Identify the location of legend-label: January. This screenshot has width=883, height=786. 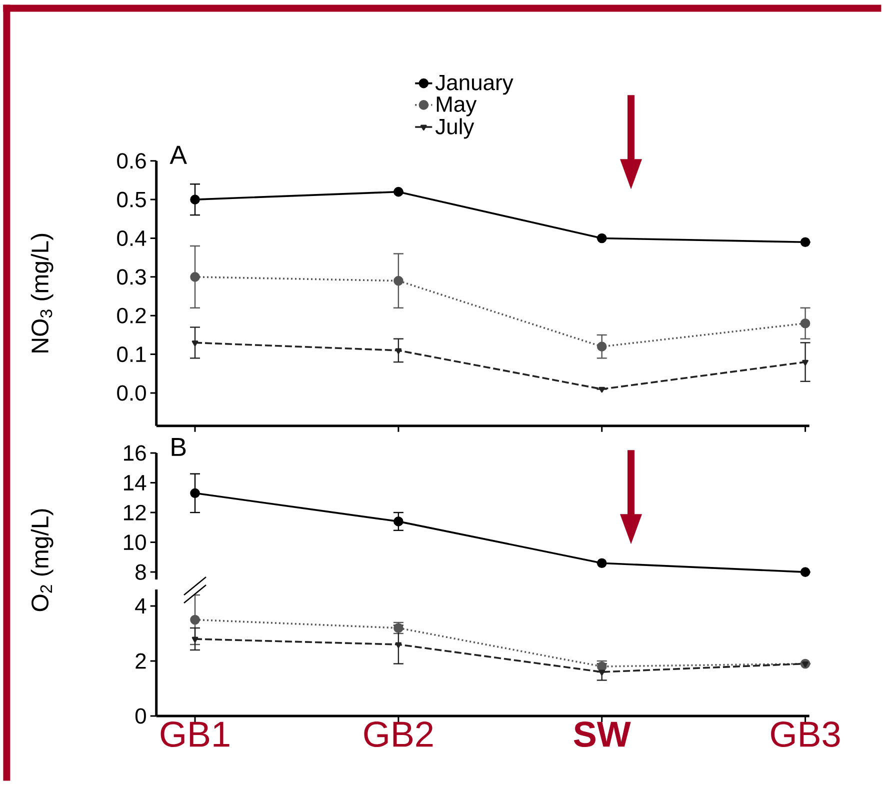
(474, 84).